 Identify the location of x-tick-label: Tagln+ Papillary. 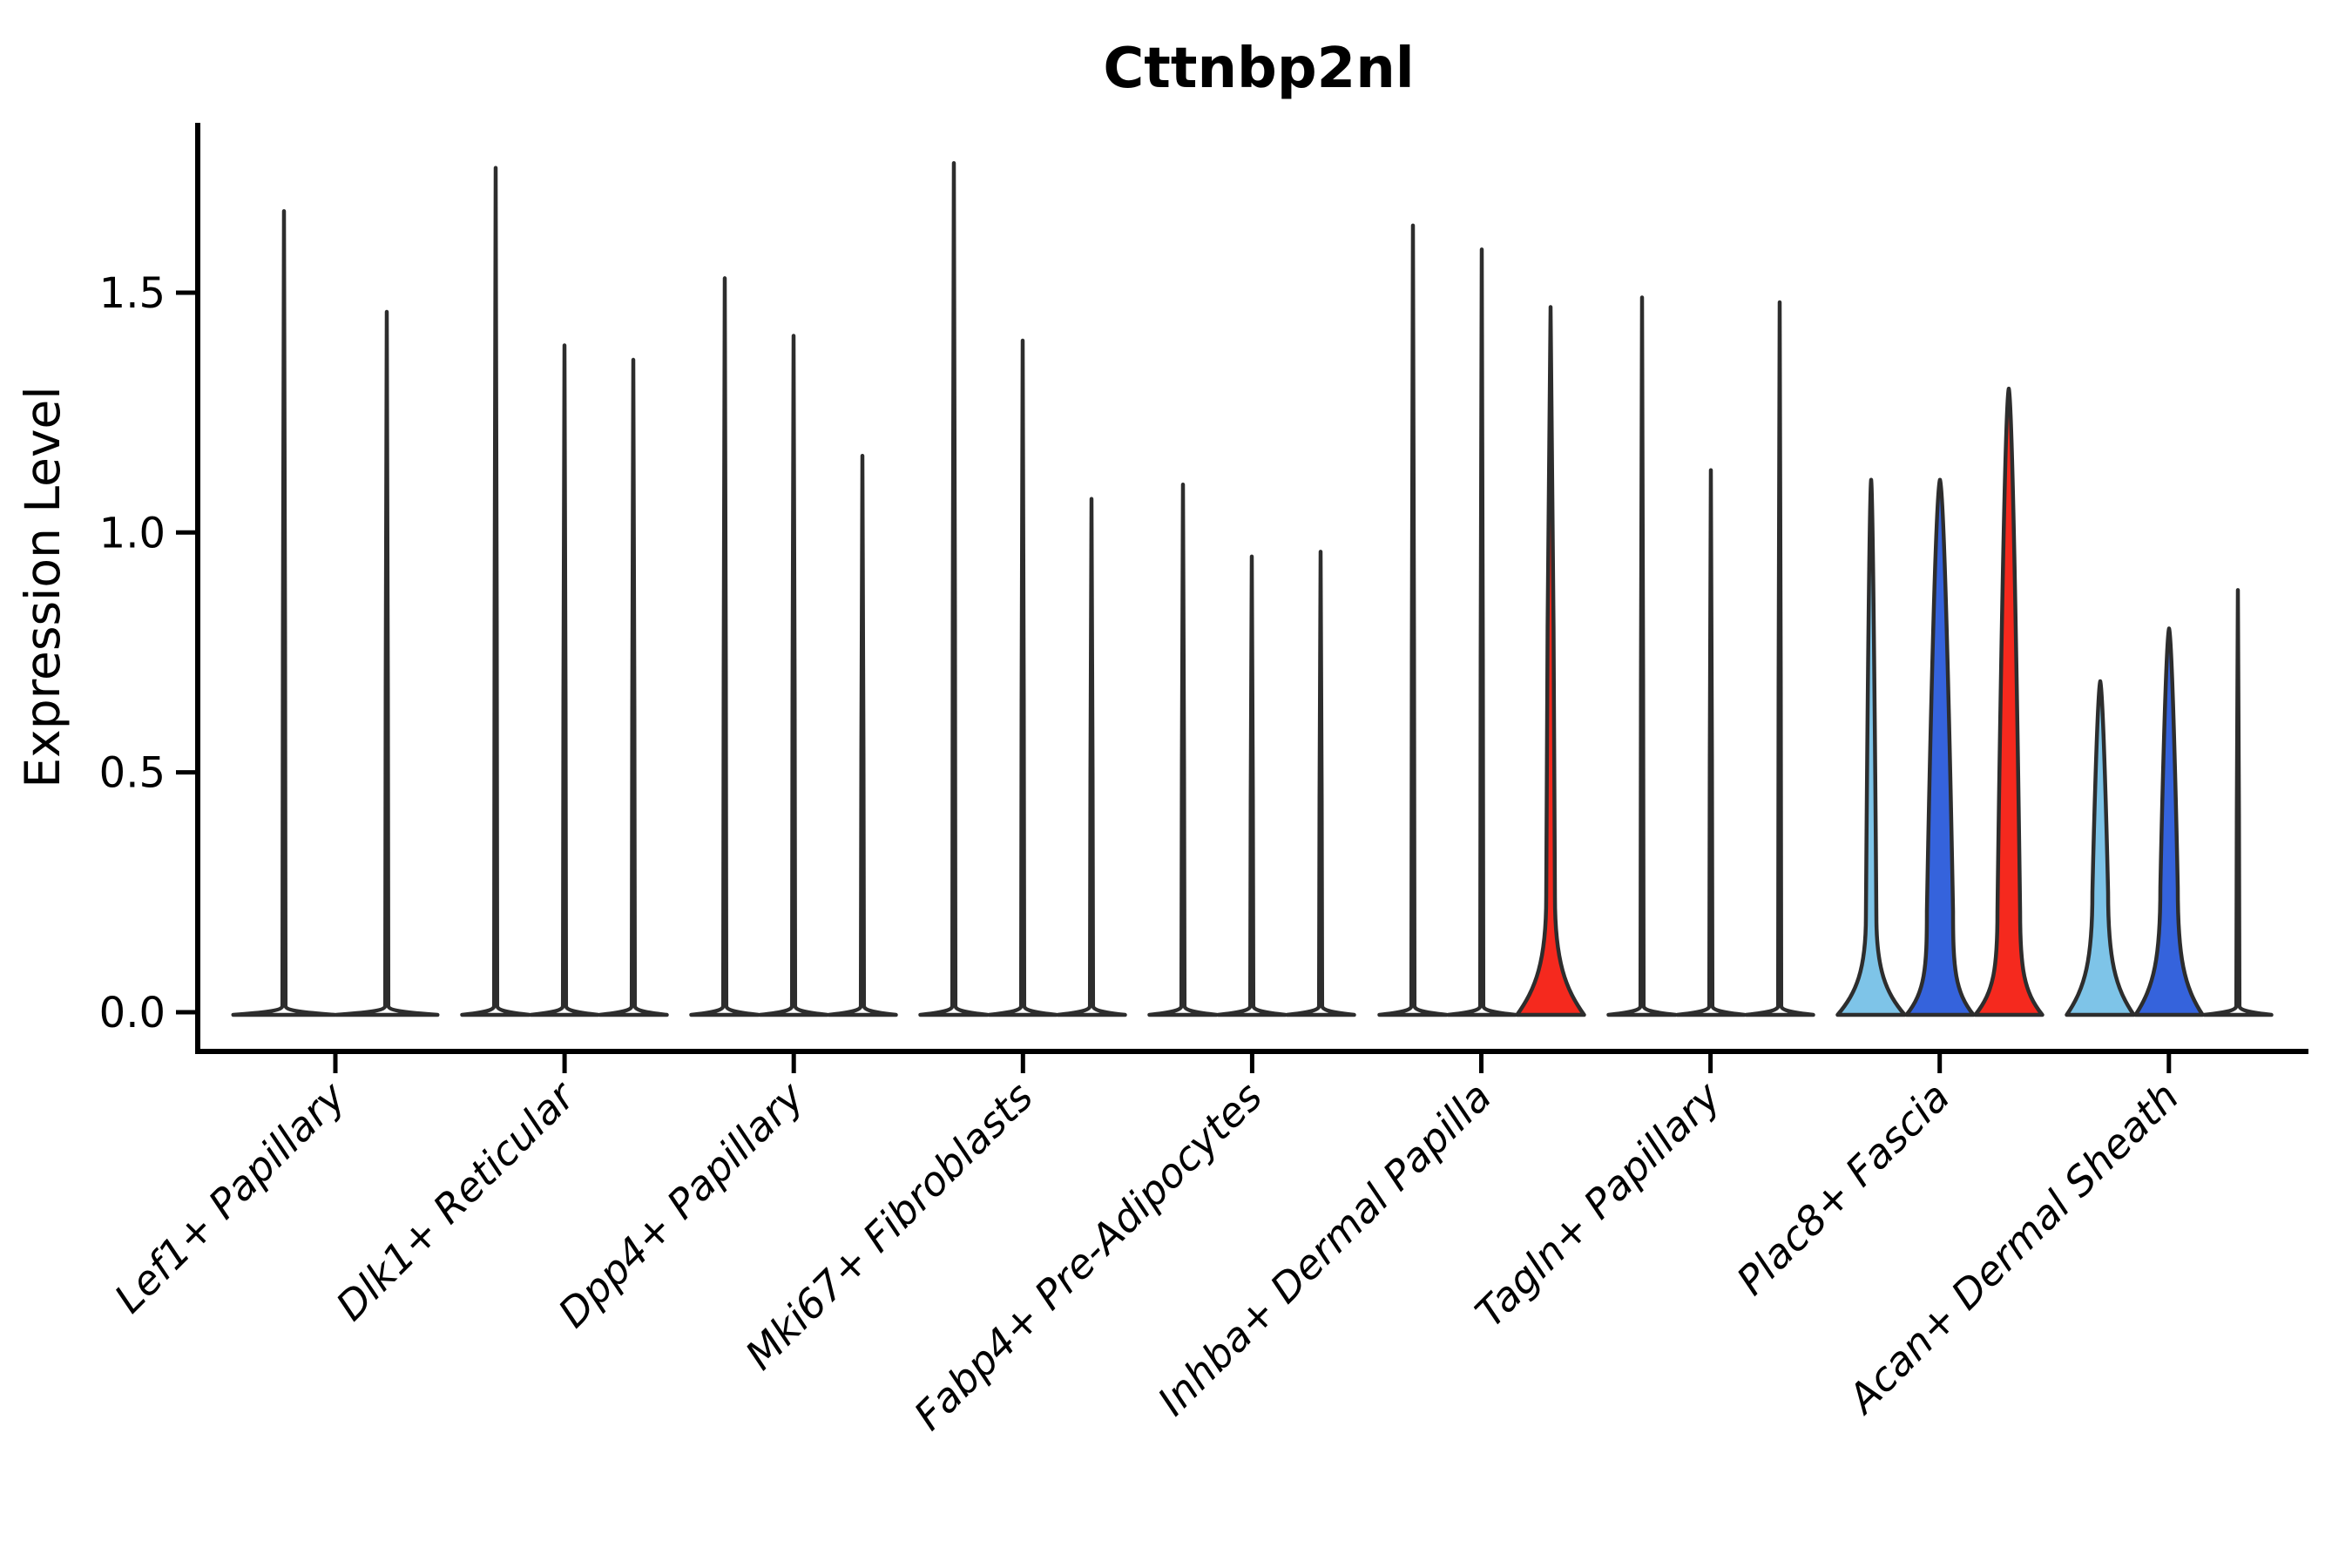
(1598, 1204).